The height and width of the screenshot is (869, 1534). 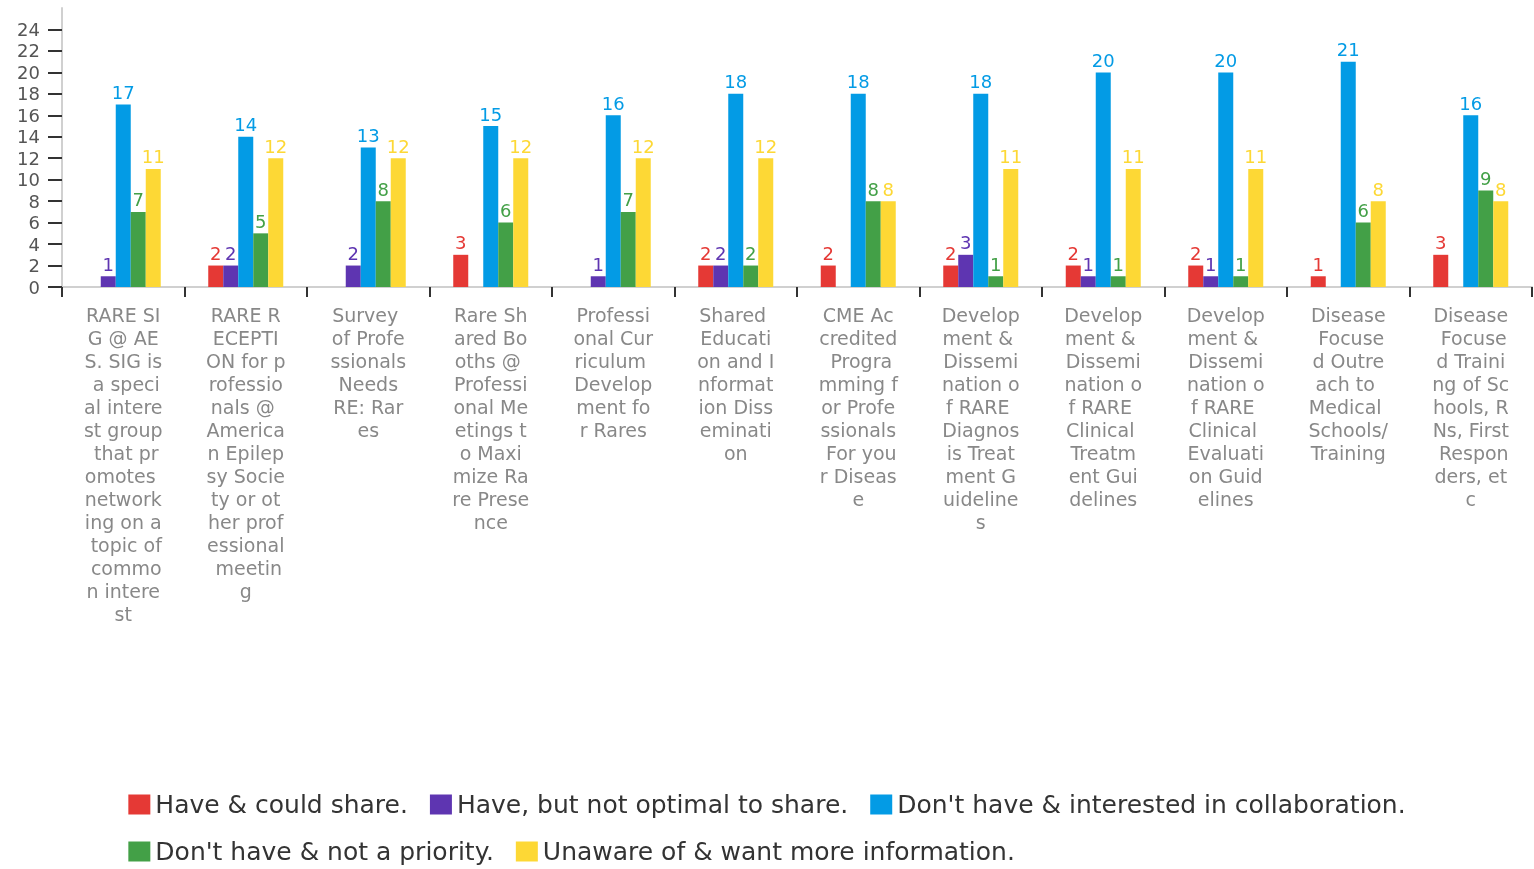 What do you see at coordinates (652, 804) in the screenshot?
I see `legend-label: Have, but not optimal to share.` at bounding box center [652, 804].